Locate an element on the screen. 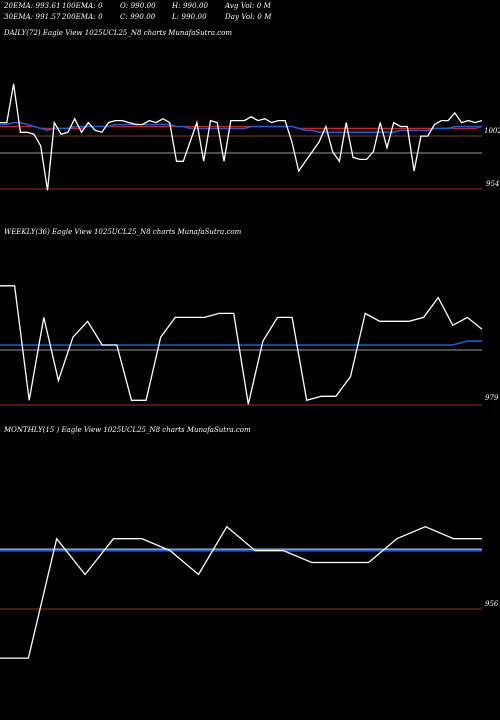 Image resolution: width=500 pixels, height=720 pixels. daily-ema-red-line is located at coordinates (241, 127).